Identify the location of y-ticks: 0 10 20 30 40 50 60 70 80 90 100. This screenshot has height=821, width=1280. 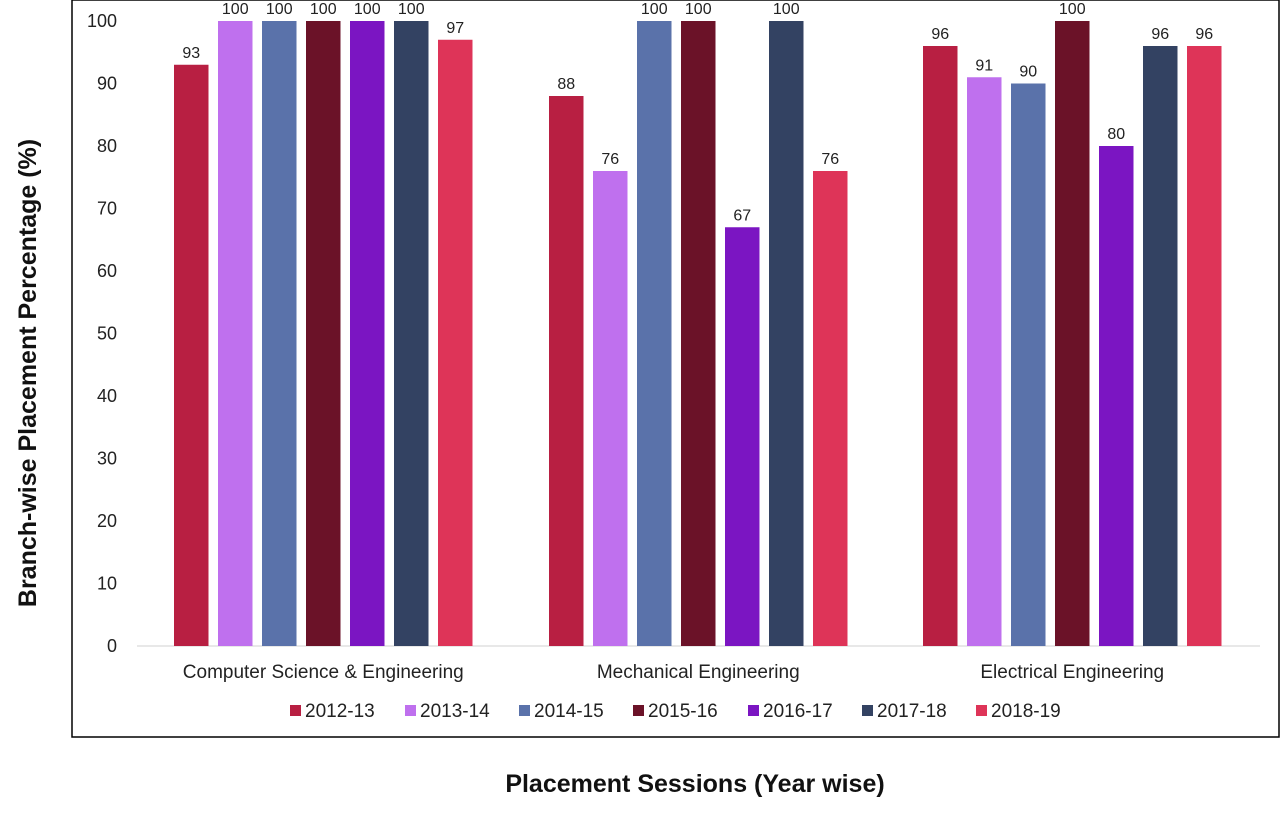
(102, 333).